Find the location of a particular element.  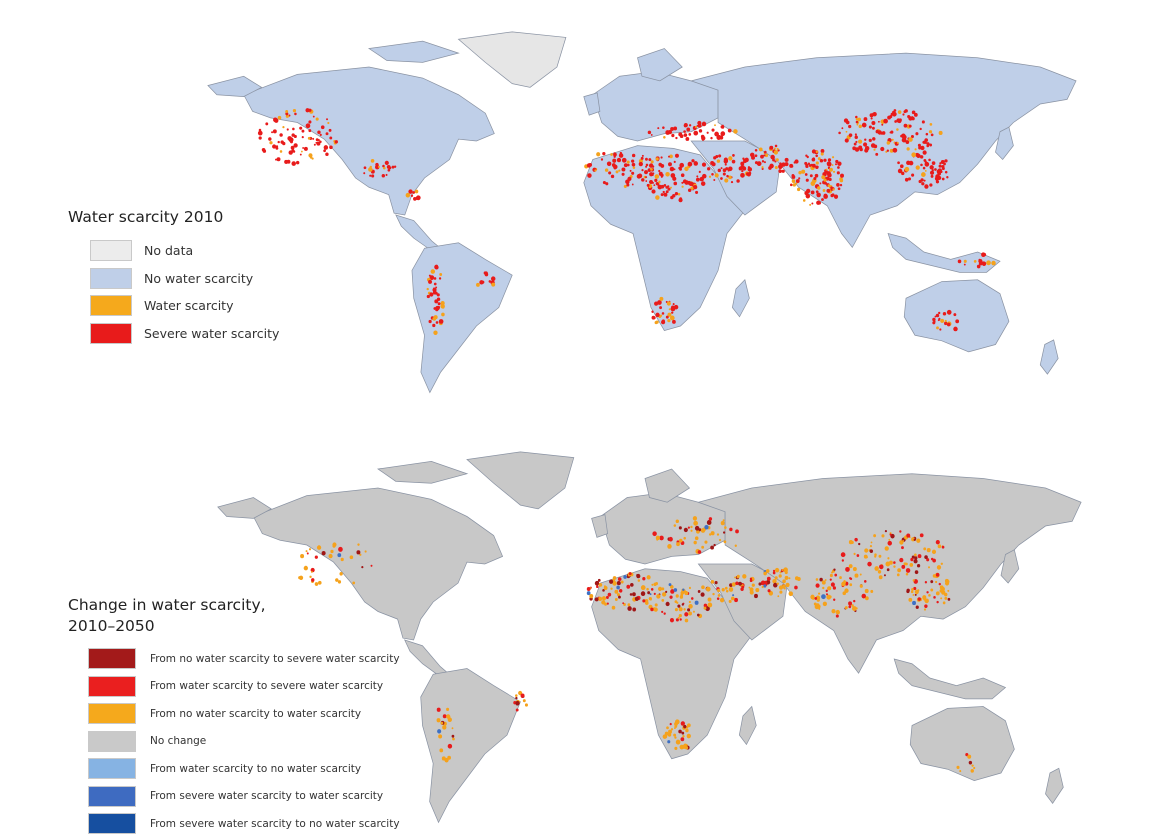

uk-scandinavia is located at coordinates (641, 503).